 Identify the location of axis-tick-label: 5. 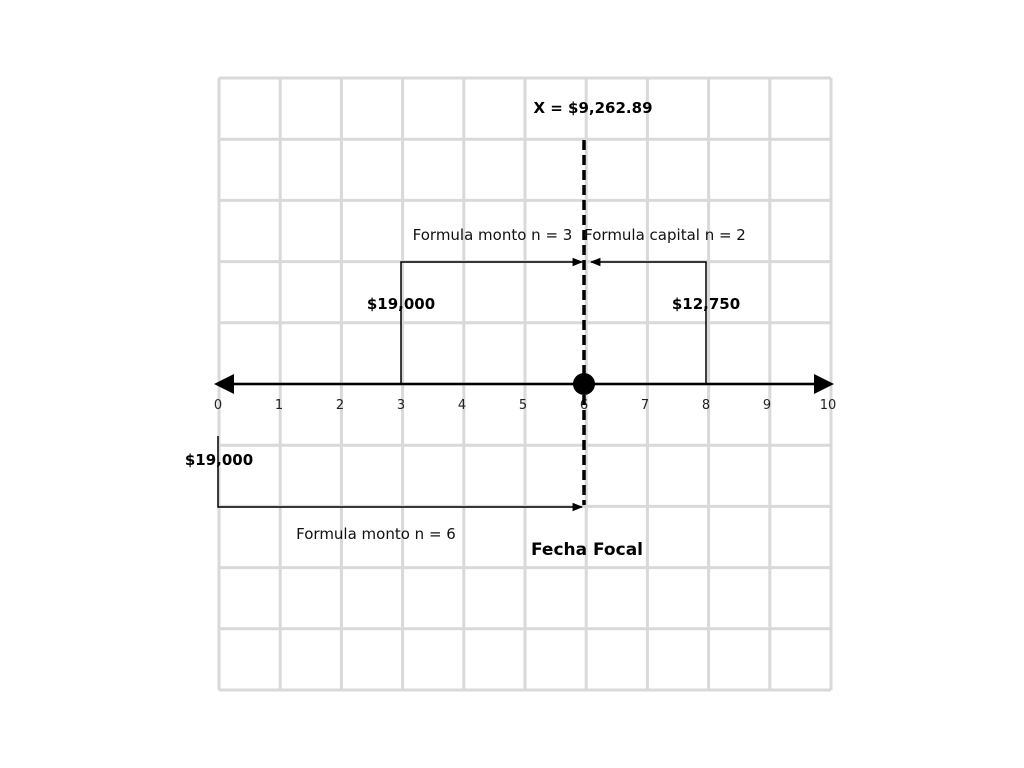
(523, 405).